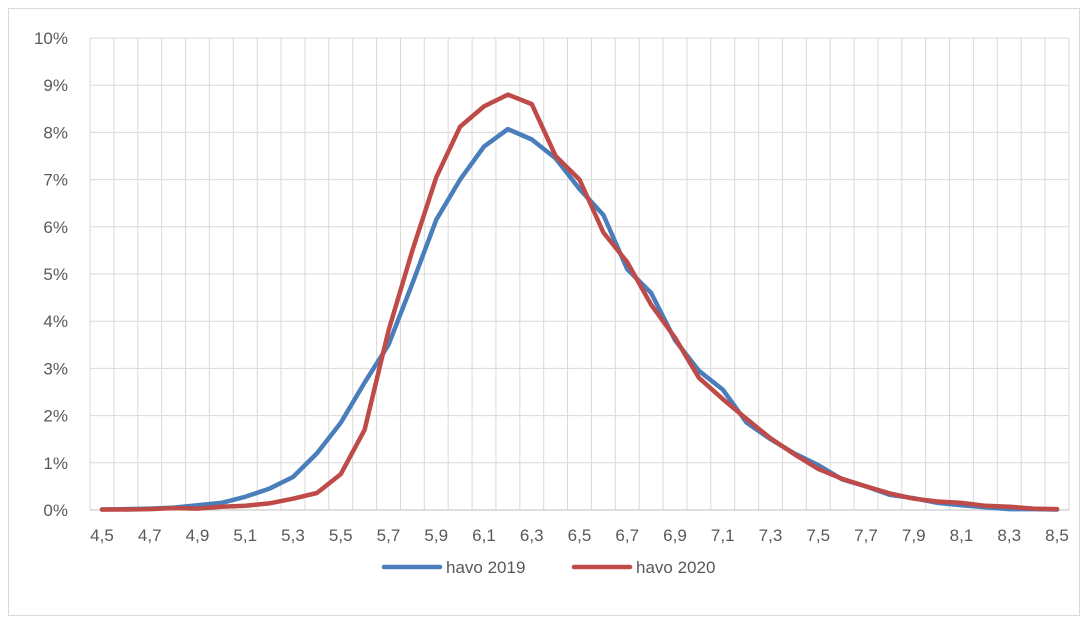  What do you see at coordinates (55, 416) in the screenshot?
I see `y-tick-label: 2%` at bounding box center [55, 416].